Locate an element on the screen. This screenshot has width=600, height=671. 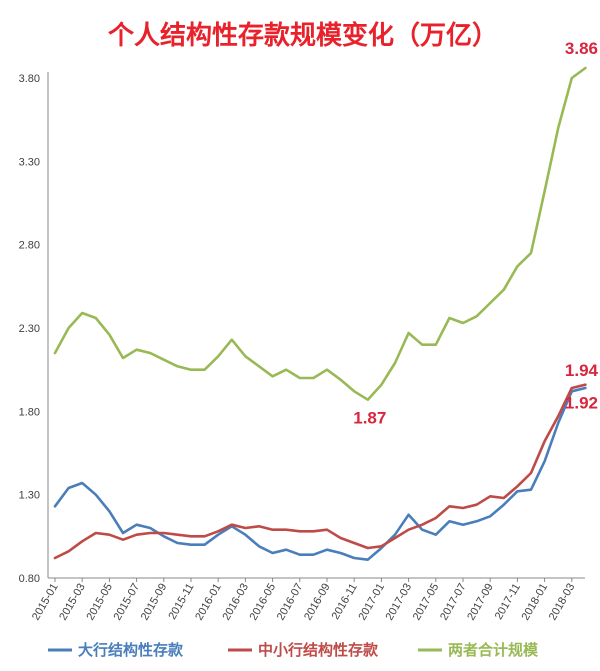
y-tick-label: 2.80 is located at coordinates (29, 246).